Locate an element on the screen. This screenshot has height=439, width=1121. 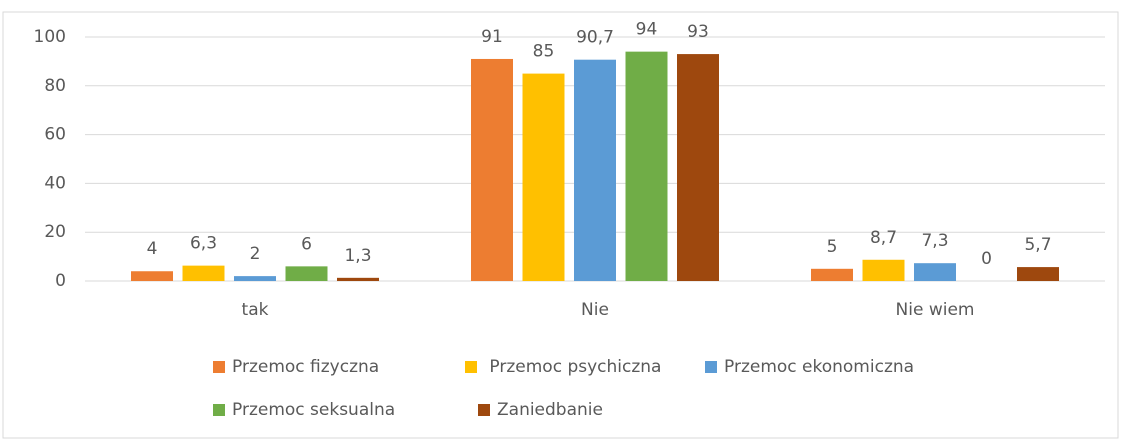
legend-label: Przemoc fizyczna is located at coordinates (305, 367).